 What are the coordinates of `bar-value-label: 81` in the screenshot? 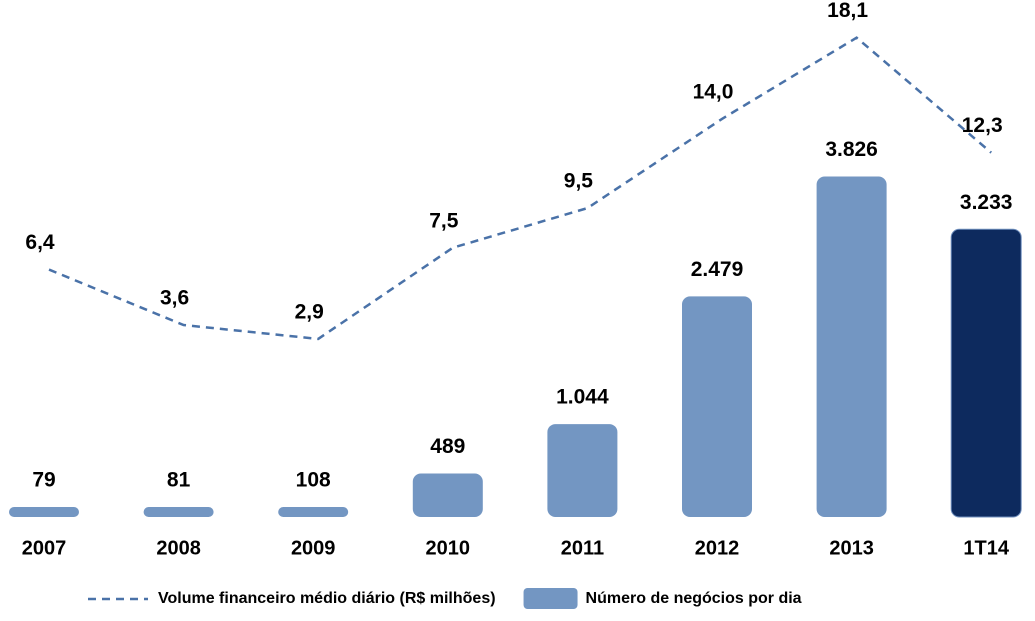 It's located at (179, 480).